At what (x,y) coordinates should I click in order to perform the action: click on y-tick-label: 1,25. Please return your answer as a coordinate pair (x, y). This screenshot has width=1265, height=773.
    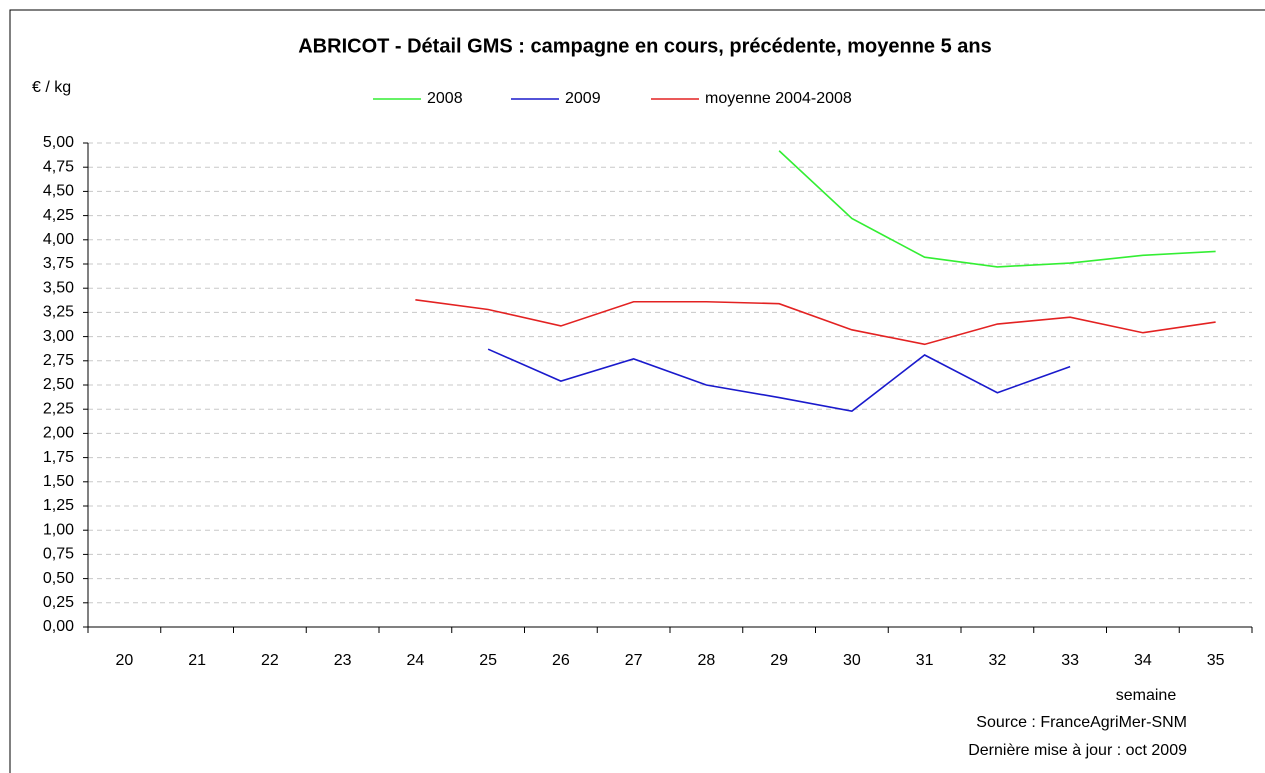
    Looking at the image, I should click on (58, 505).